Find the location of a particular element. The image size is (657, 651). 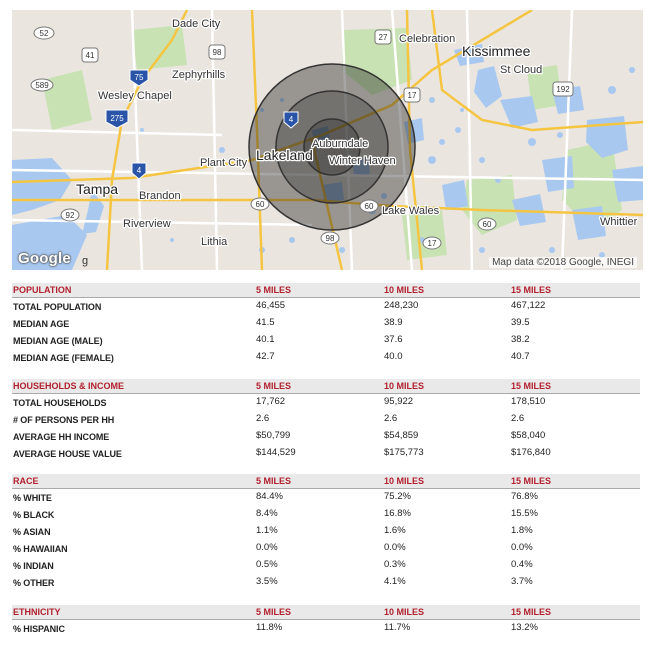

value-10-miles: $175,773 is located at coordinates (404, 452).